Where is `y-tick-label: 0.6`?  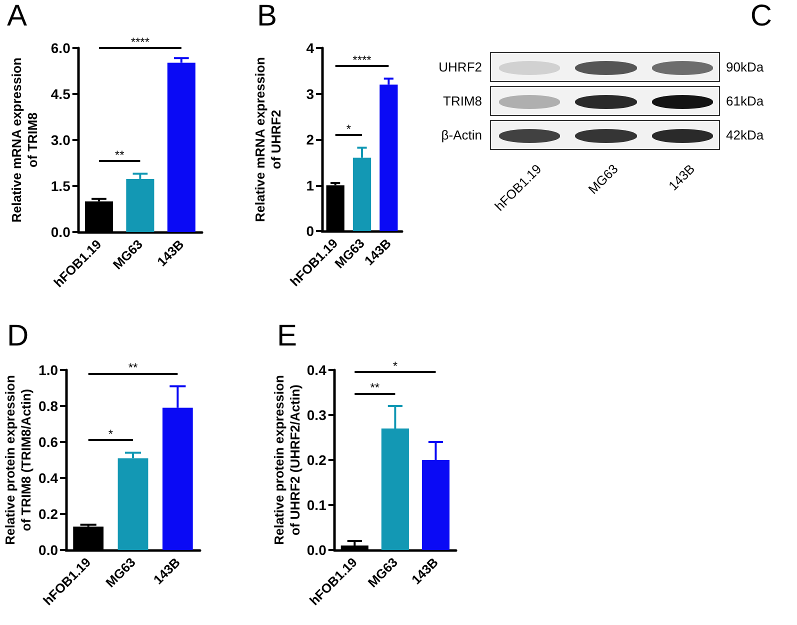 y-tick-label: 0.6 is located at coordinates (48, 442).